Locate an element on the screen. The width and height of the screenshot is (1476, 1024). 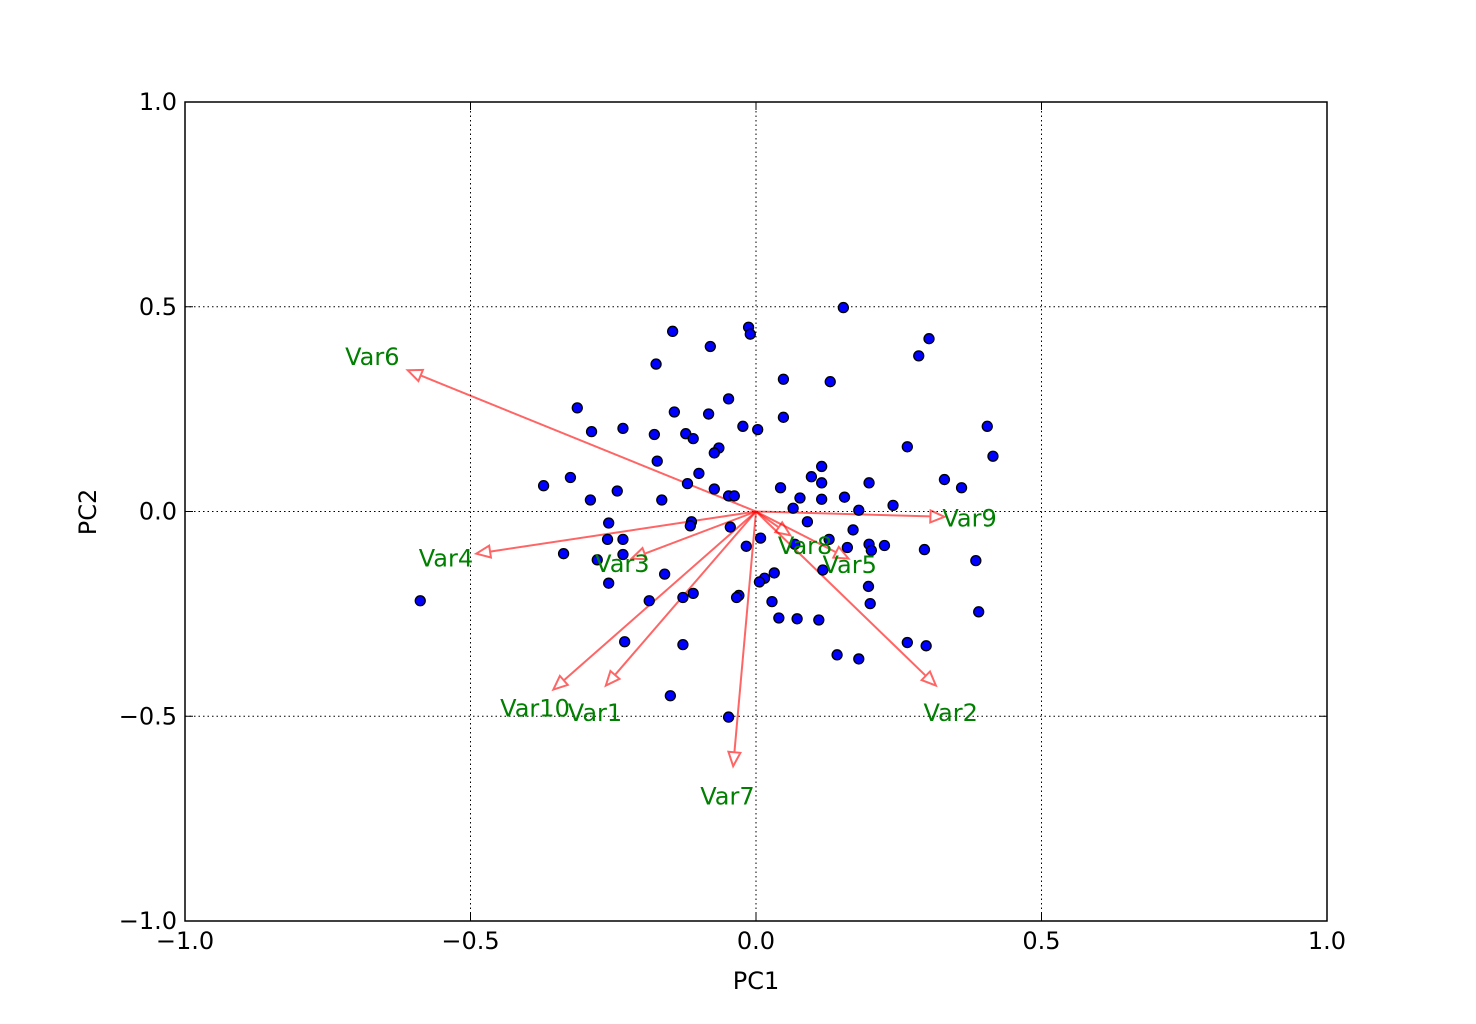
y-tick-label: 0.0 is located at coordinates (158, 512).